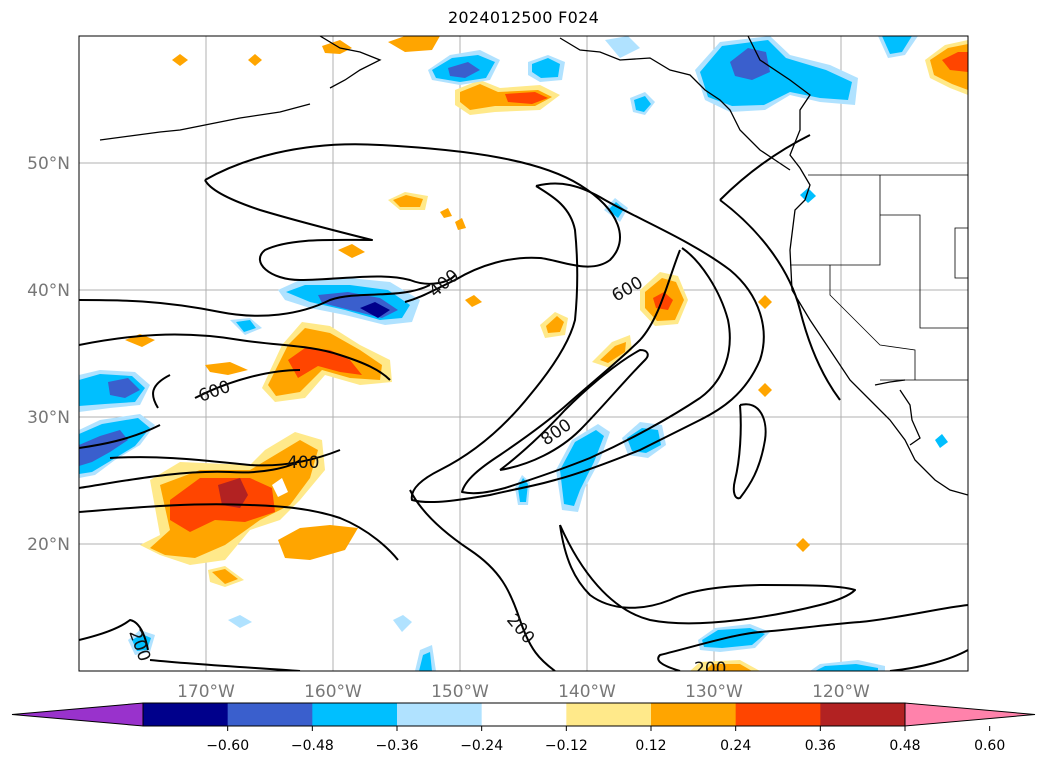  What do you see at coordinates (48, 164) in the screenshot?
I see `lat-label: 50°N` at bounding box center [48, 164].